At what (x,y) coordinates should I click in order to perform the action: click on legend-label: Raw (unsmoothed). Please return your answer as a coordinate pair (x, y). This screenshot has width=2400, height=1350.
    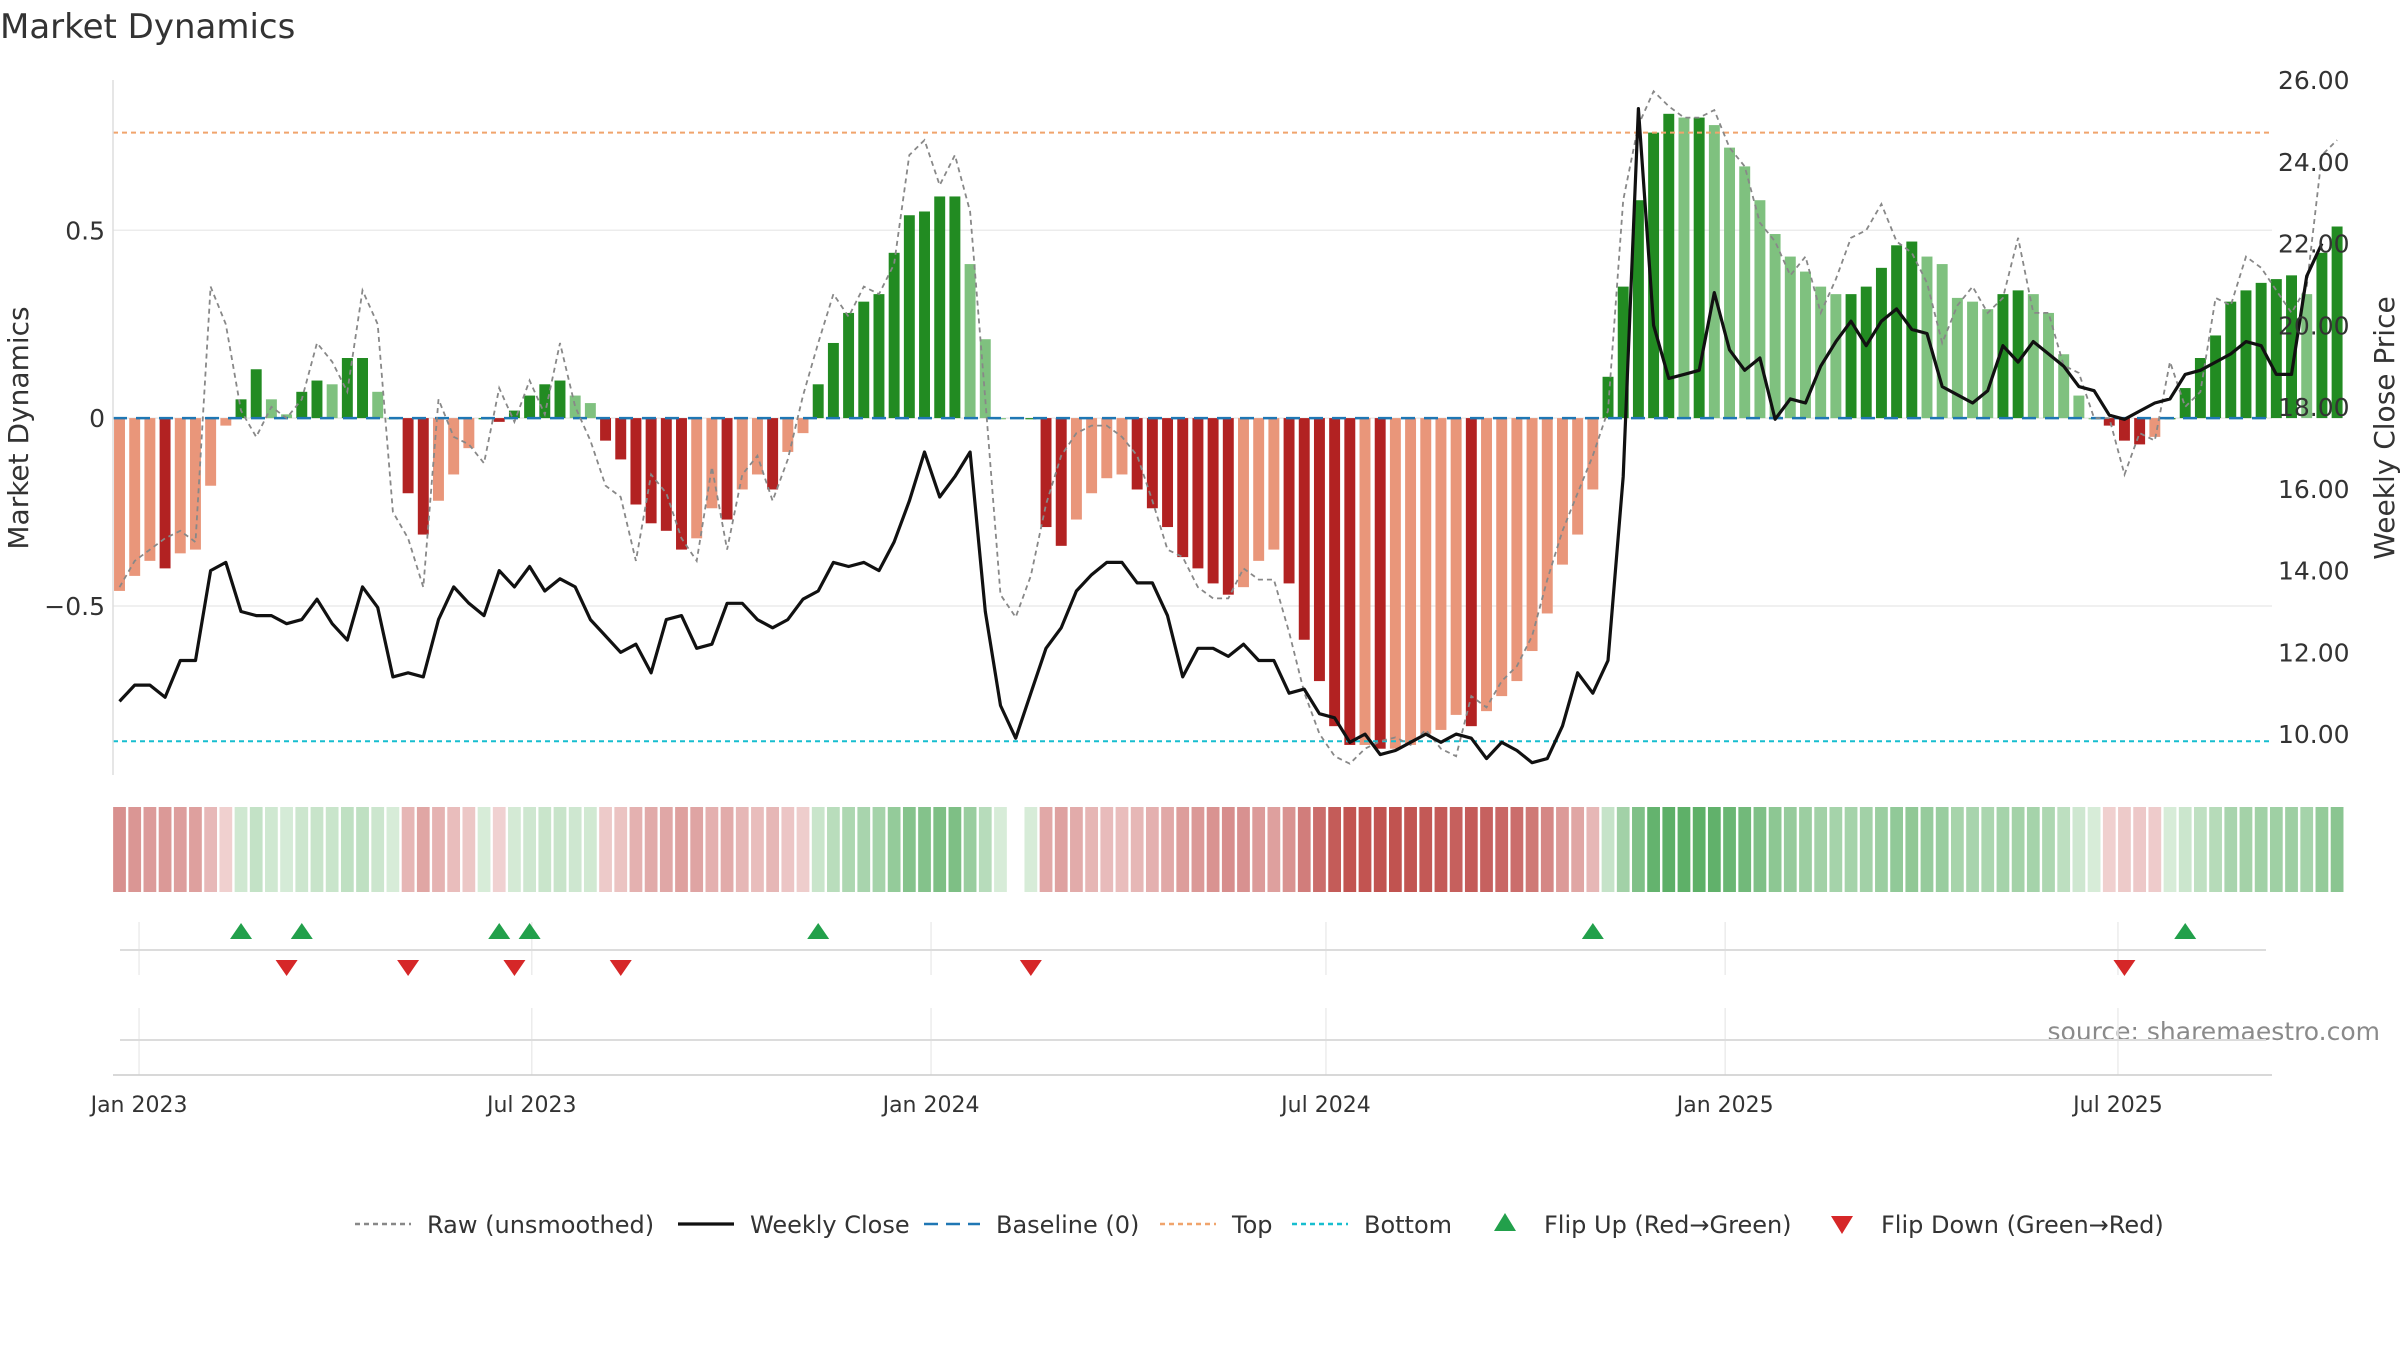
    Looking at the image, I should click on (540, 1225).